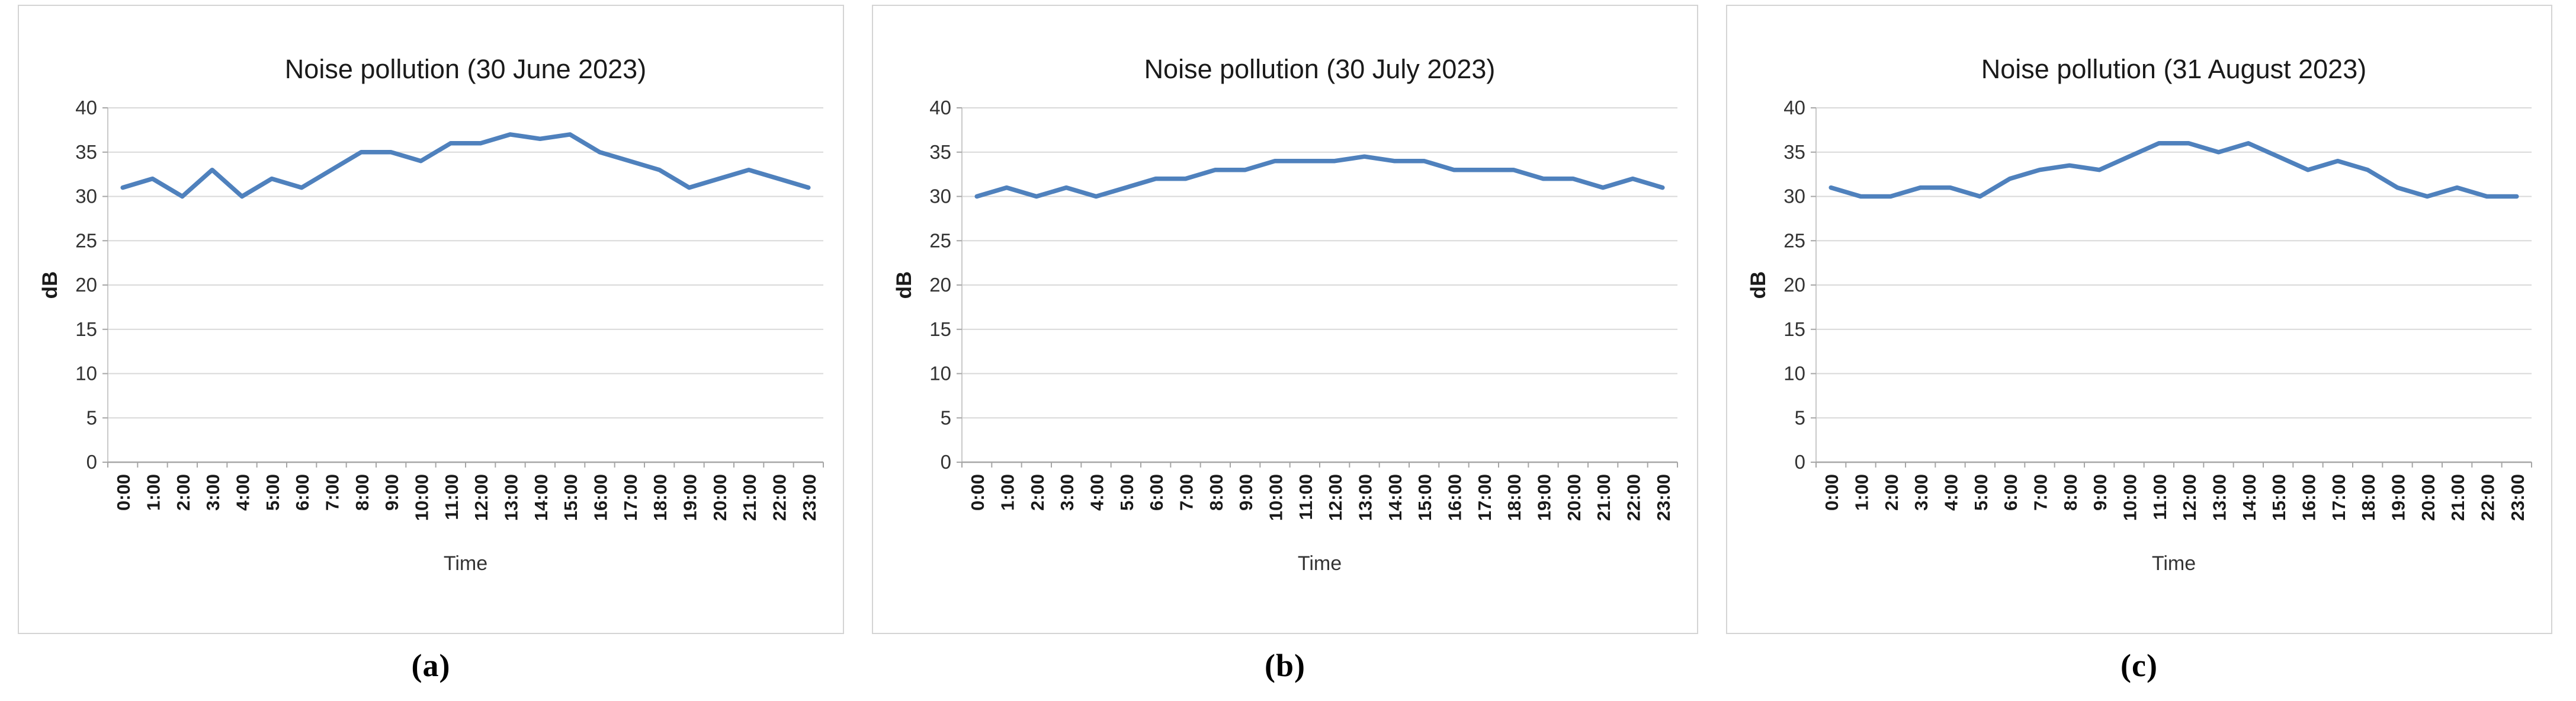  Describe the element at coordinates (946, 462) in the screenshot. I see `y-tick-label: 0` at that location.